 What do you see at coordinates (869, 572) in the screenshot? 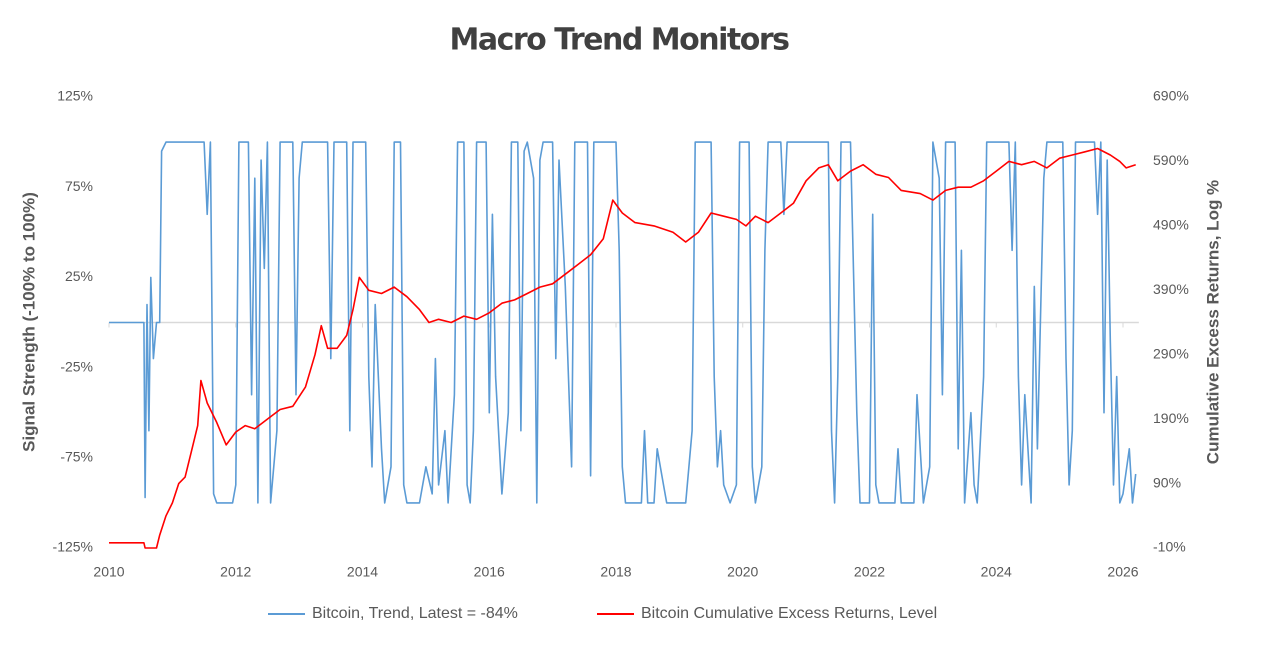
I see `x-tick-label: 2022` at bounding box center [869, 572].